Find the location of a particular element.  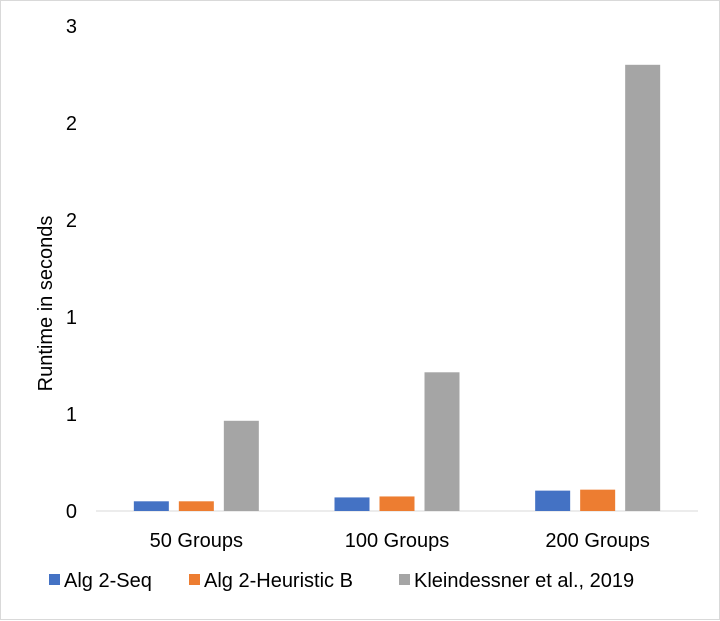

x-category-label: 200 Groups is located at coordinates (597, 541).